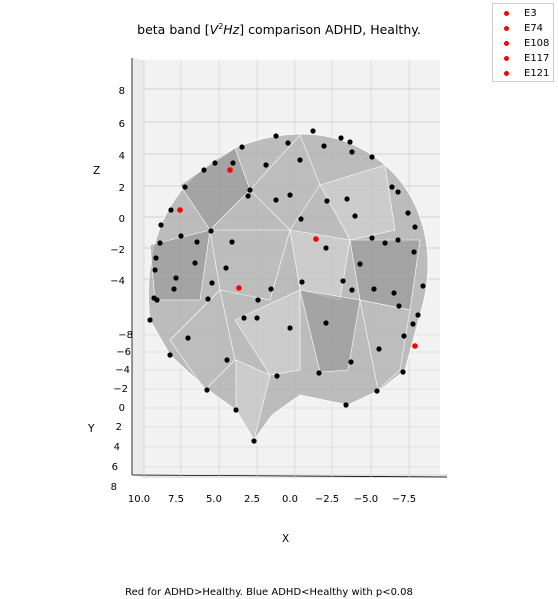  Describe the element at coordinates (122, 156) in the screenshot. I see `z-tick-label: 4` at that location.